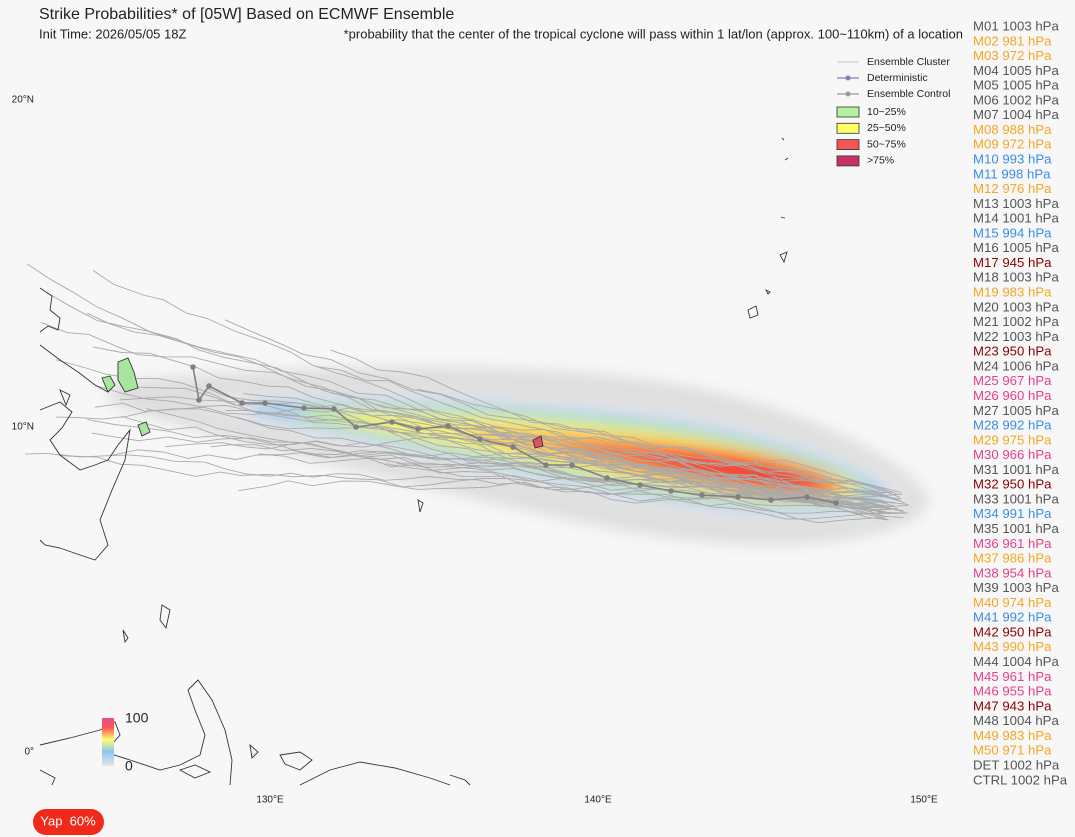 Image resolution: width=1075 pixels, height=837 pixels. I want to click on badge-label: Yap 60%, so click(68, 820).